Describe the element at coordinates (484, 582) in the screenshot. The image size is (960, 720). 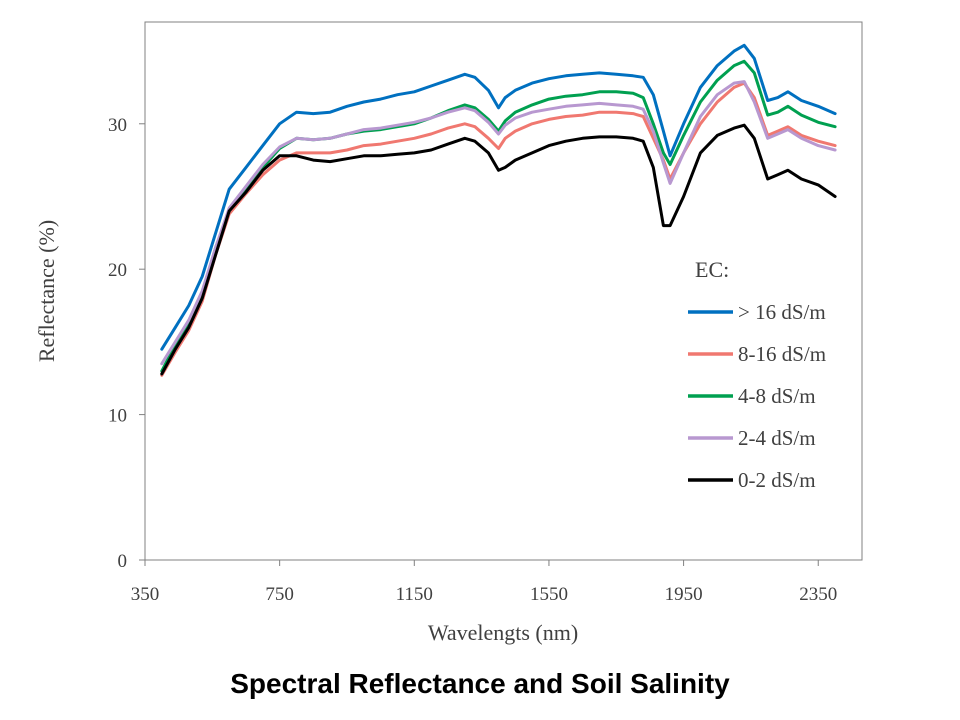
I see `x-axis-ticks: 350 750 1150 1550 1950 2350` at that location.